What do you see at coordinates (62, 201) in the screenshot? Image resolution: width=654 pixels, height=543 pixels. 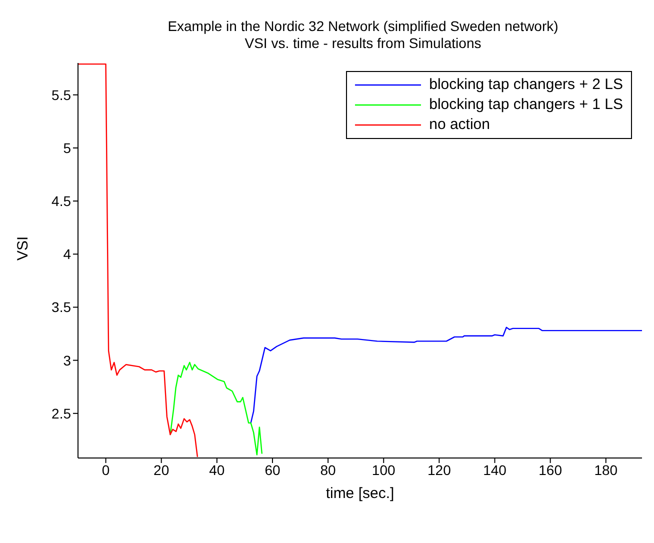 I see `y-tick-label: 4.5` at bounding box center [62, 201].